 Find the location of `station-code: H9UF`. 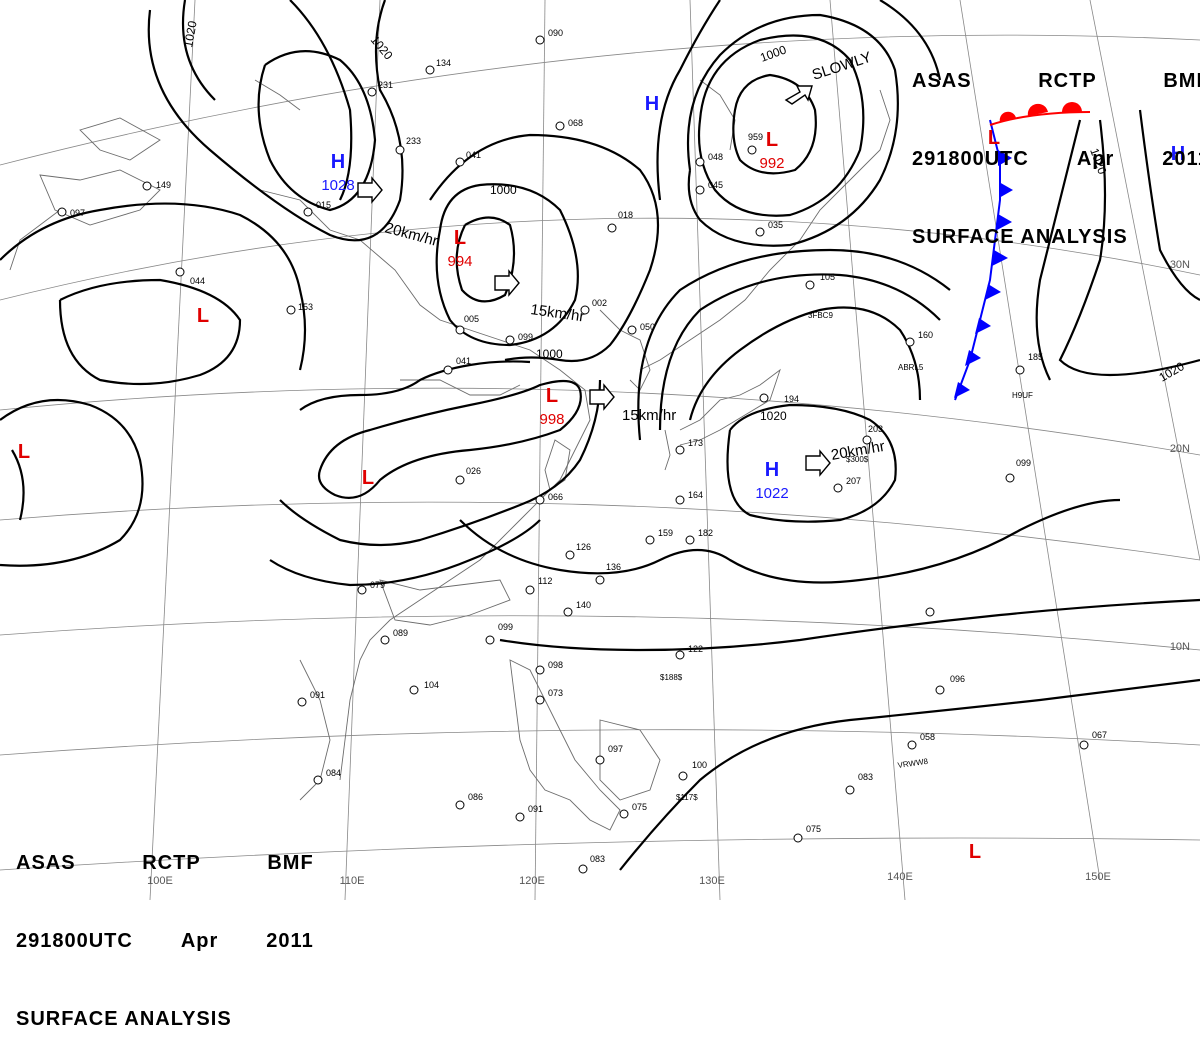

station-code: H9UF is located at coordinates (1022, 395).